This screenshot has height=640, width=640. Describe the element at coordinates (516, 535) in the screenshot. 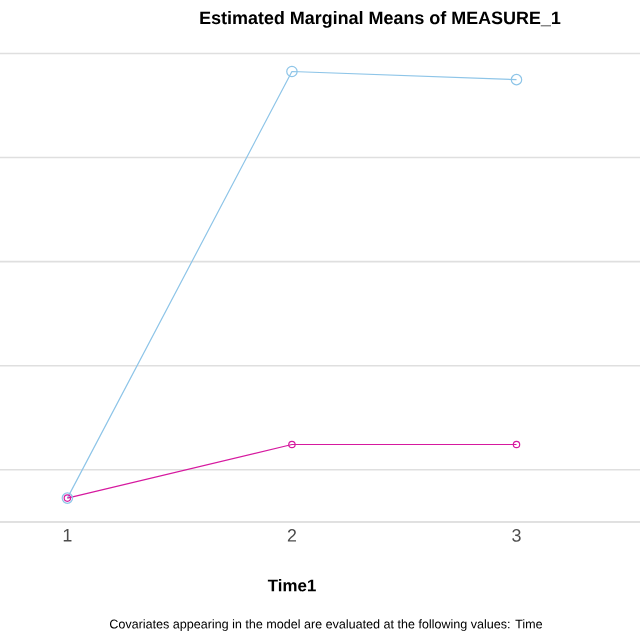

I see `x-tick-label: 3` at that location.